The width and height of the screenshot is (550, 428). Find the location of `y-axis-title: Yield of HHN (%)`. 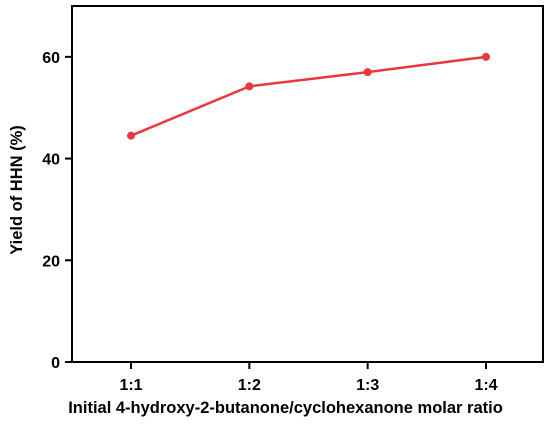

y-axis-title: Yield of HHN (%) is located at coordinates (17, 190).